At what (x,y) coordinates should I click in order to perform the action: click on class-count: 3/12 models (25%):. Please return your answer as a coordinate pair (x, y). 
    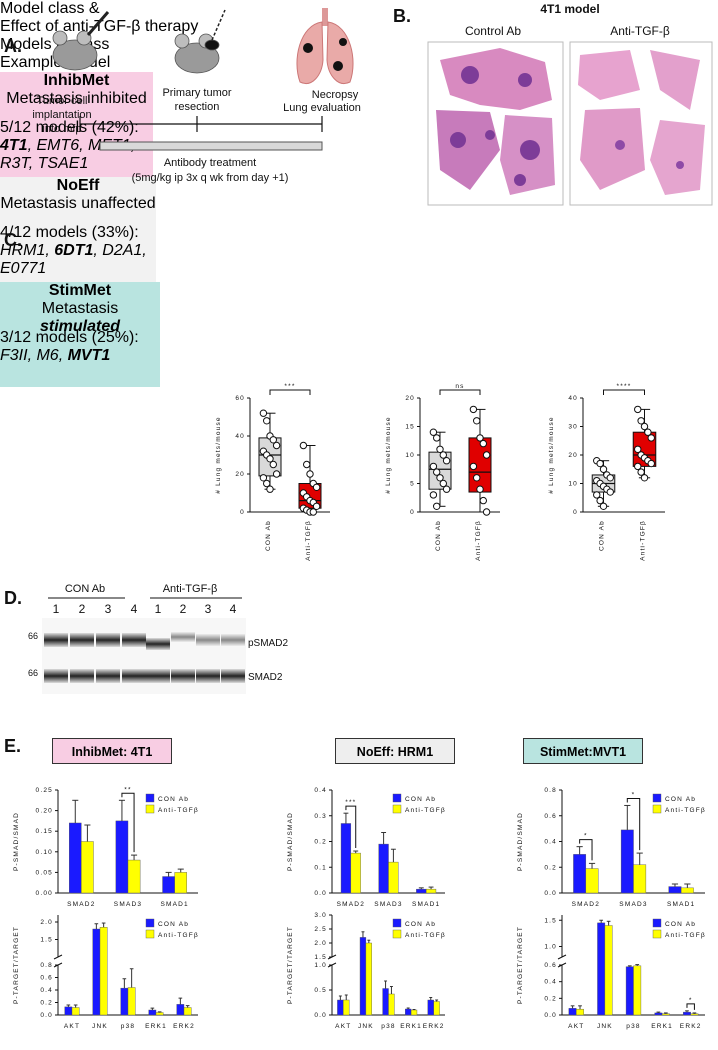
    Looking at the image, I should click on (69, 337).